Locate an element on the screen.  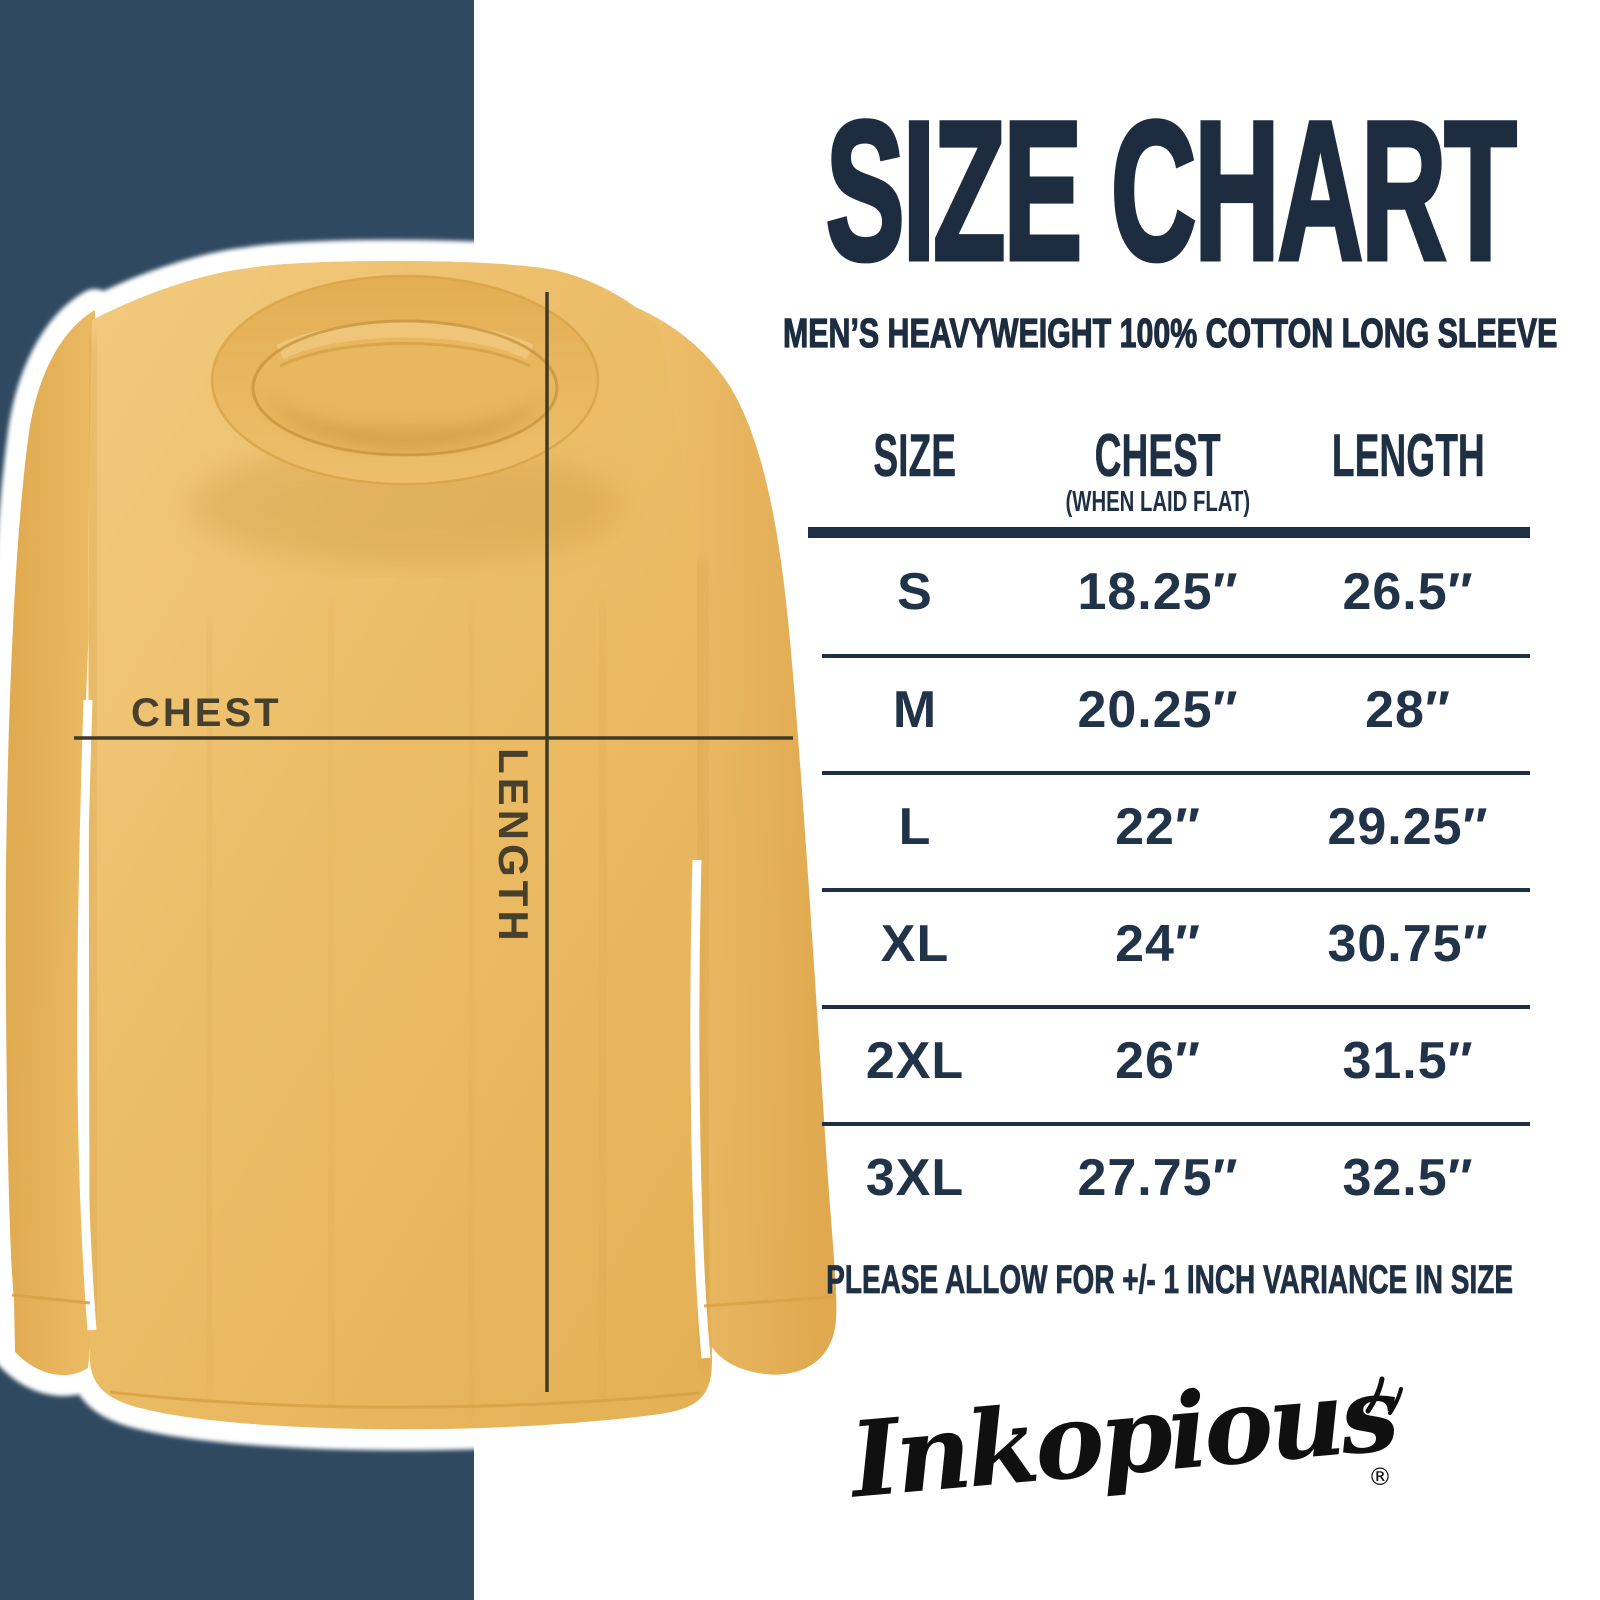
cell-chest: 26″ is located at coordinates (1158, 1061).